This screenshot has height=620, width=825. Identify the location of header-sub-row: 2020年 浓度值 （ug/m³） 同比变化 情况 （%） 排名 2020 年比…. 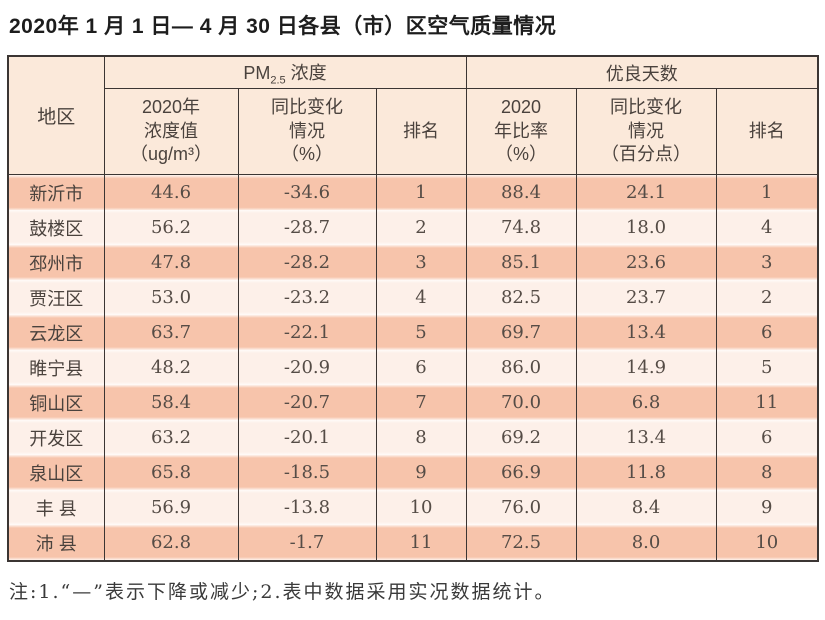
(413, 131).